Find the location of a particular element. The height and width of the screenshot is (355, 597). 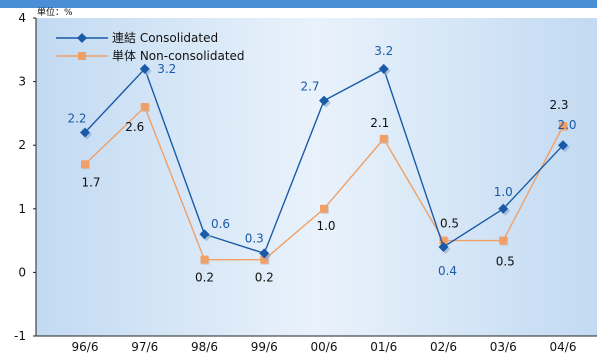

y-tick-label: 0 is located at coordinates (22, 272).